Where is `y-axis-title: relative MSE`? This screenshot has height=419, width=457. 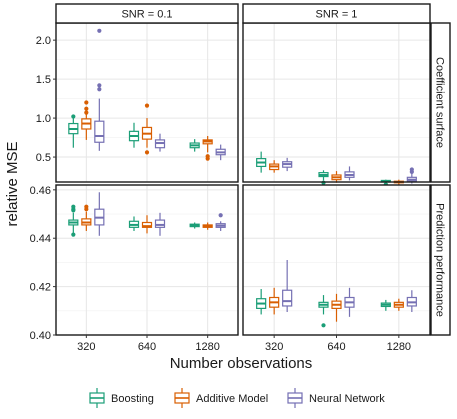 y-axis-title: relative MSE is located at coordinates (12, 183).